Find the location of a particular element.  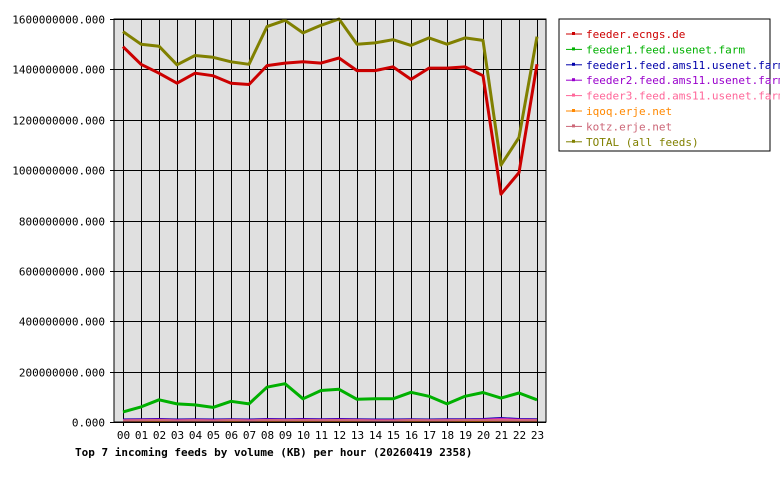

y-tick-label: 1400000000.000 is located at coordinates (58, 70).